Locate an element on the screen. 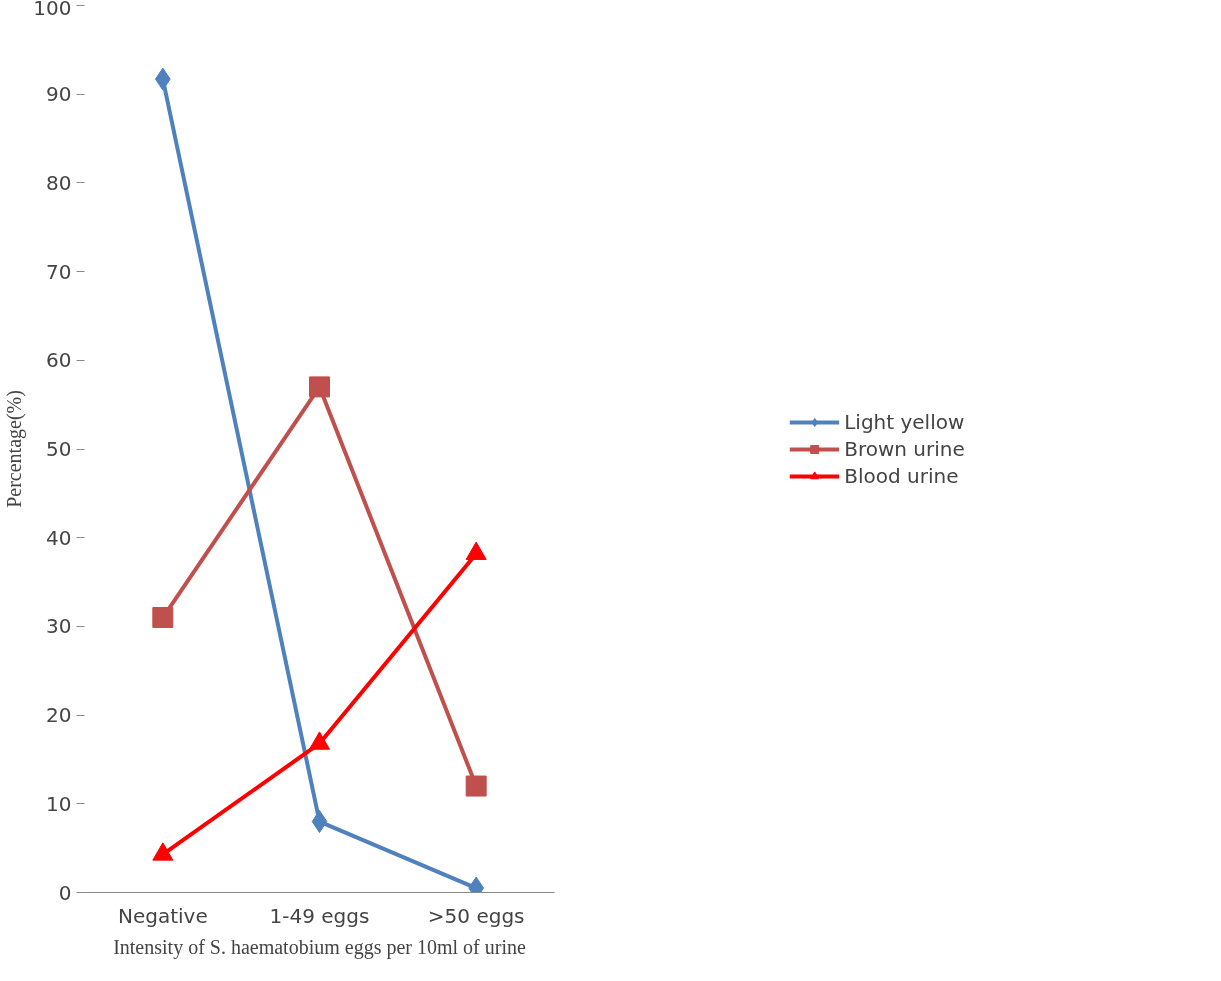 This screenshot has height=981, width=1221. y-tick-label: 10 is located at coordinates (59, 803).